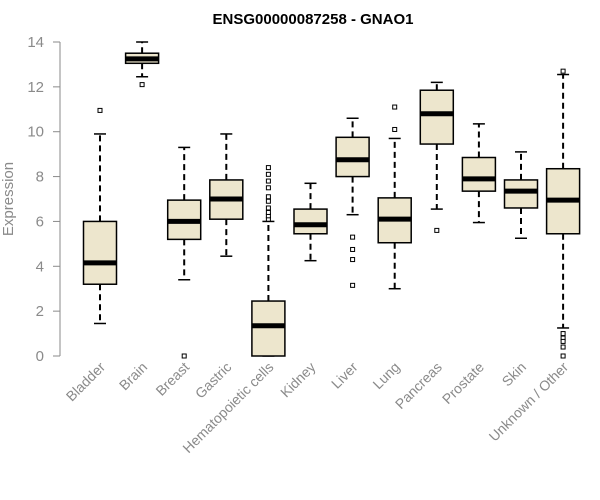  What do you see at coordinates (43, 199) in the screenshot?
I see `y-ticks: 0 2 4 6 8 10 12 14` at bounding box center [43, 199].